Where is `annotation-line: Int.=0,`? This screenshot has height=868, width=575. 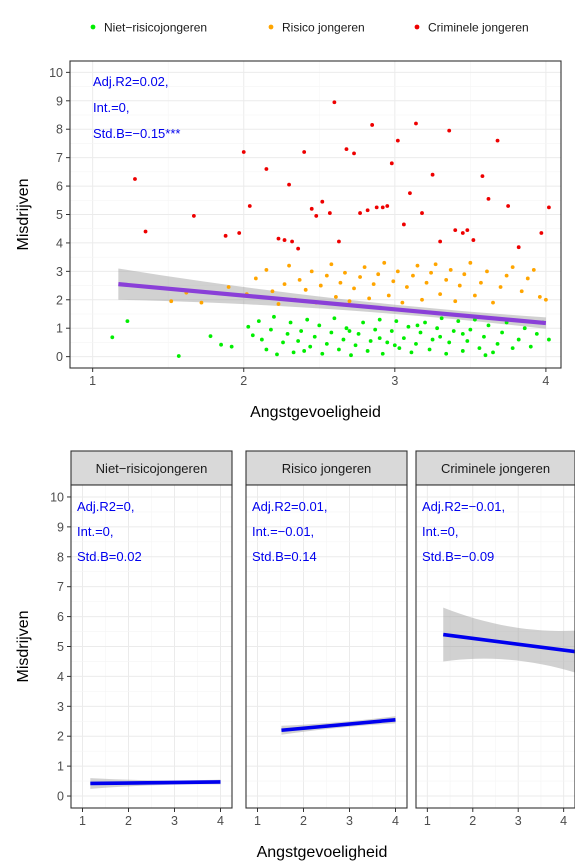
annotation-line: Int.=0, is located at coordinates (111, 107).